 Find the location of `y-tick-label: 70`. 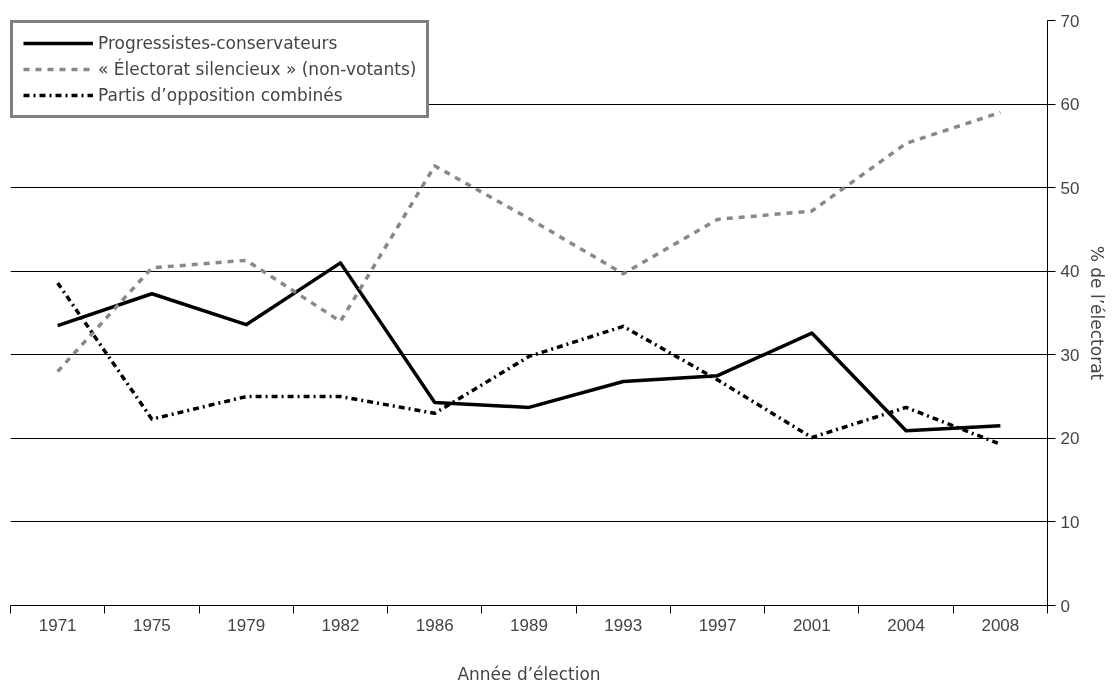

y-tick-label: 70 is located at coordinates (1070, 21).